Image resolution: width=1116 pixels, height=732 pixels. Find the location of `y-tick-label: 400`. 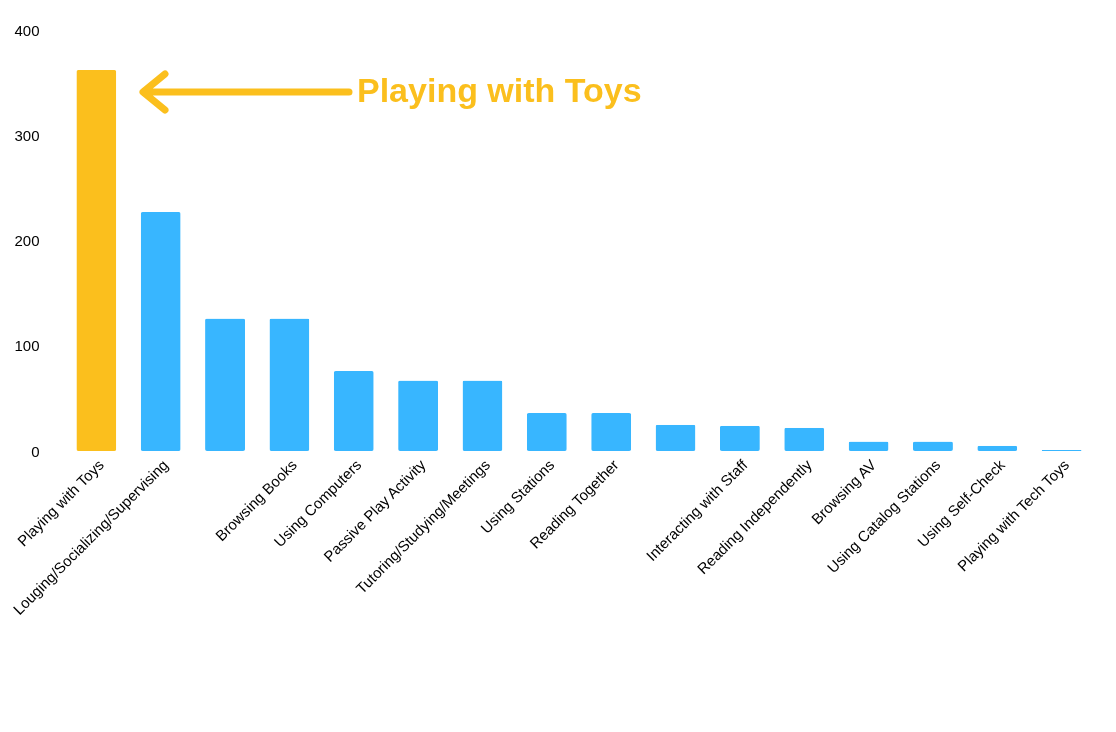

y-tick-label: 400 is located at coordinates (27, 30).